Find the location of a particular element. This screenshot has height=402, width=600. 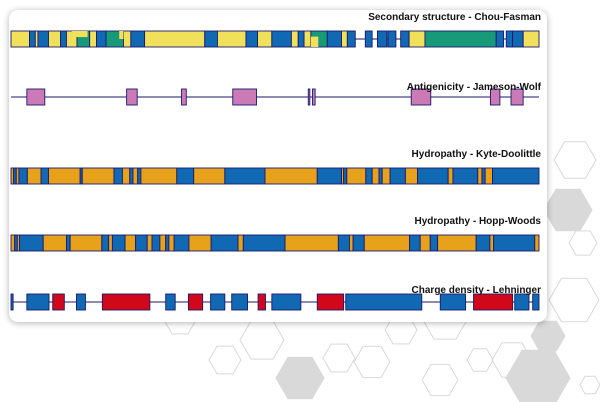

track-title-antigenicity: Antigenicity - Jameson-Wolf is located at coordinates (473, 87).